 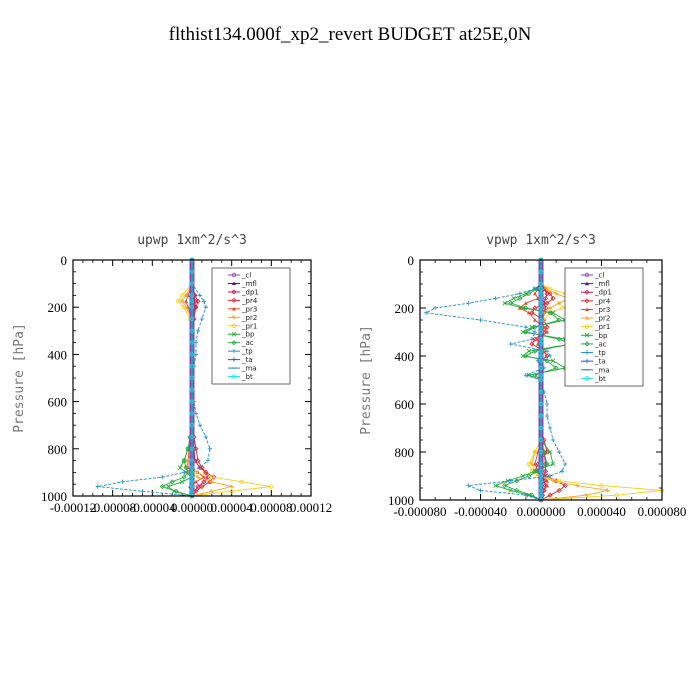 I want to click on x-tick-label: 0.000000, so click(x=541, y=511).